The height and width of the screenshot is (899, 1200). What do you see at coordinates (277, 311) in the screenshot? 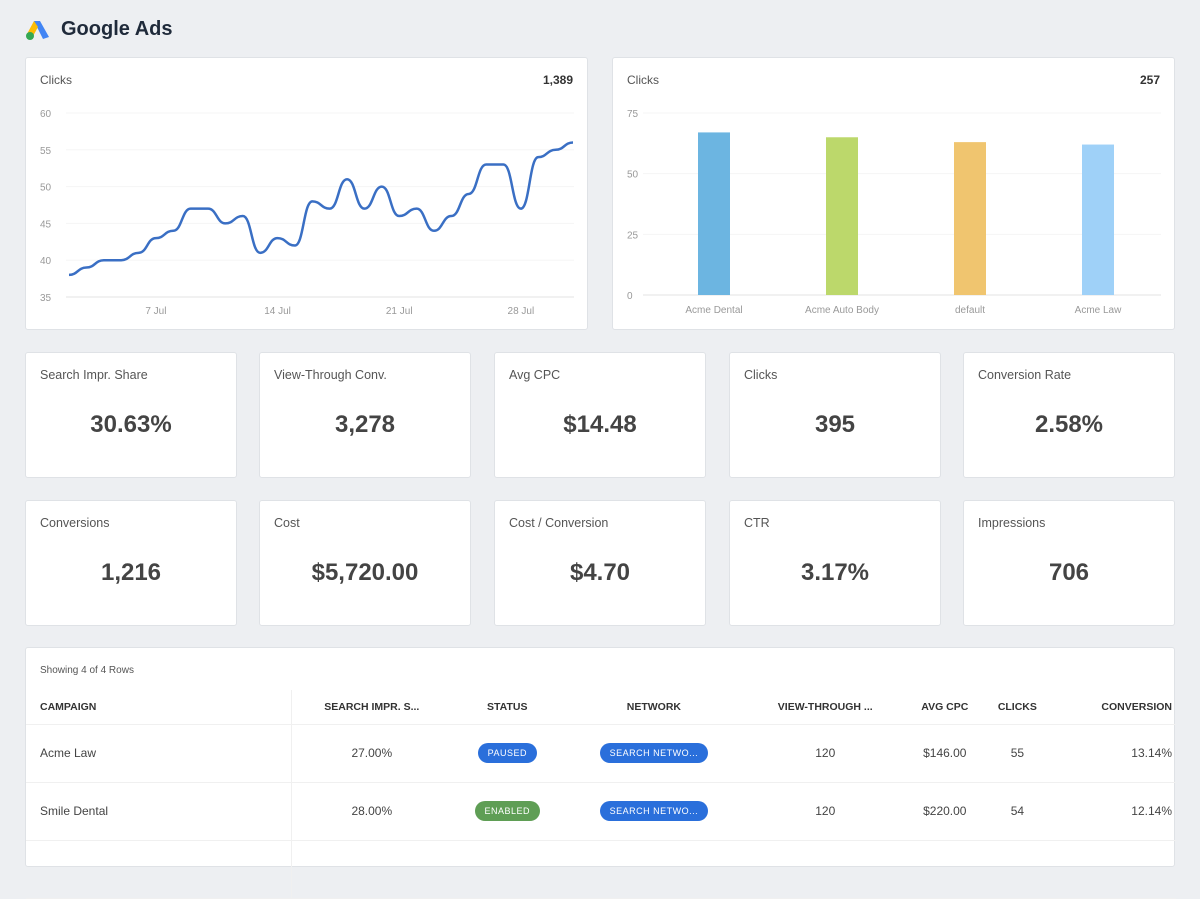
I see `x-tick-label: 14 Jul` at bounding box center [277, 311].